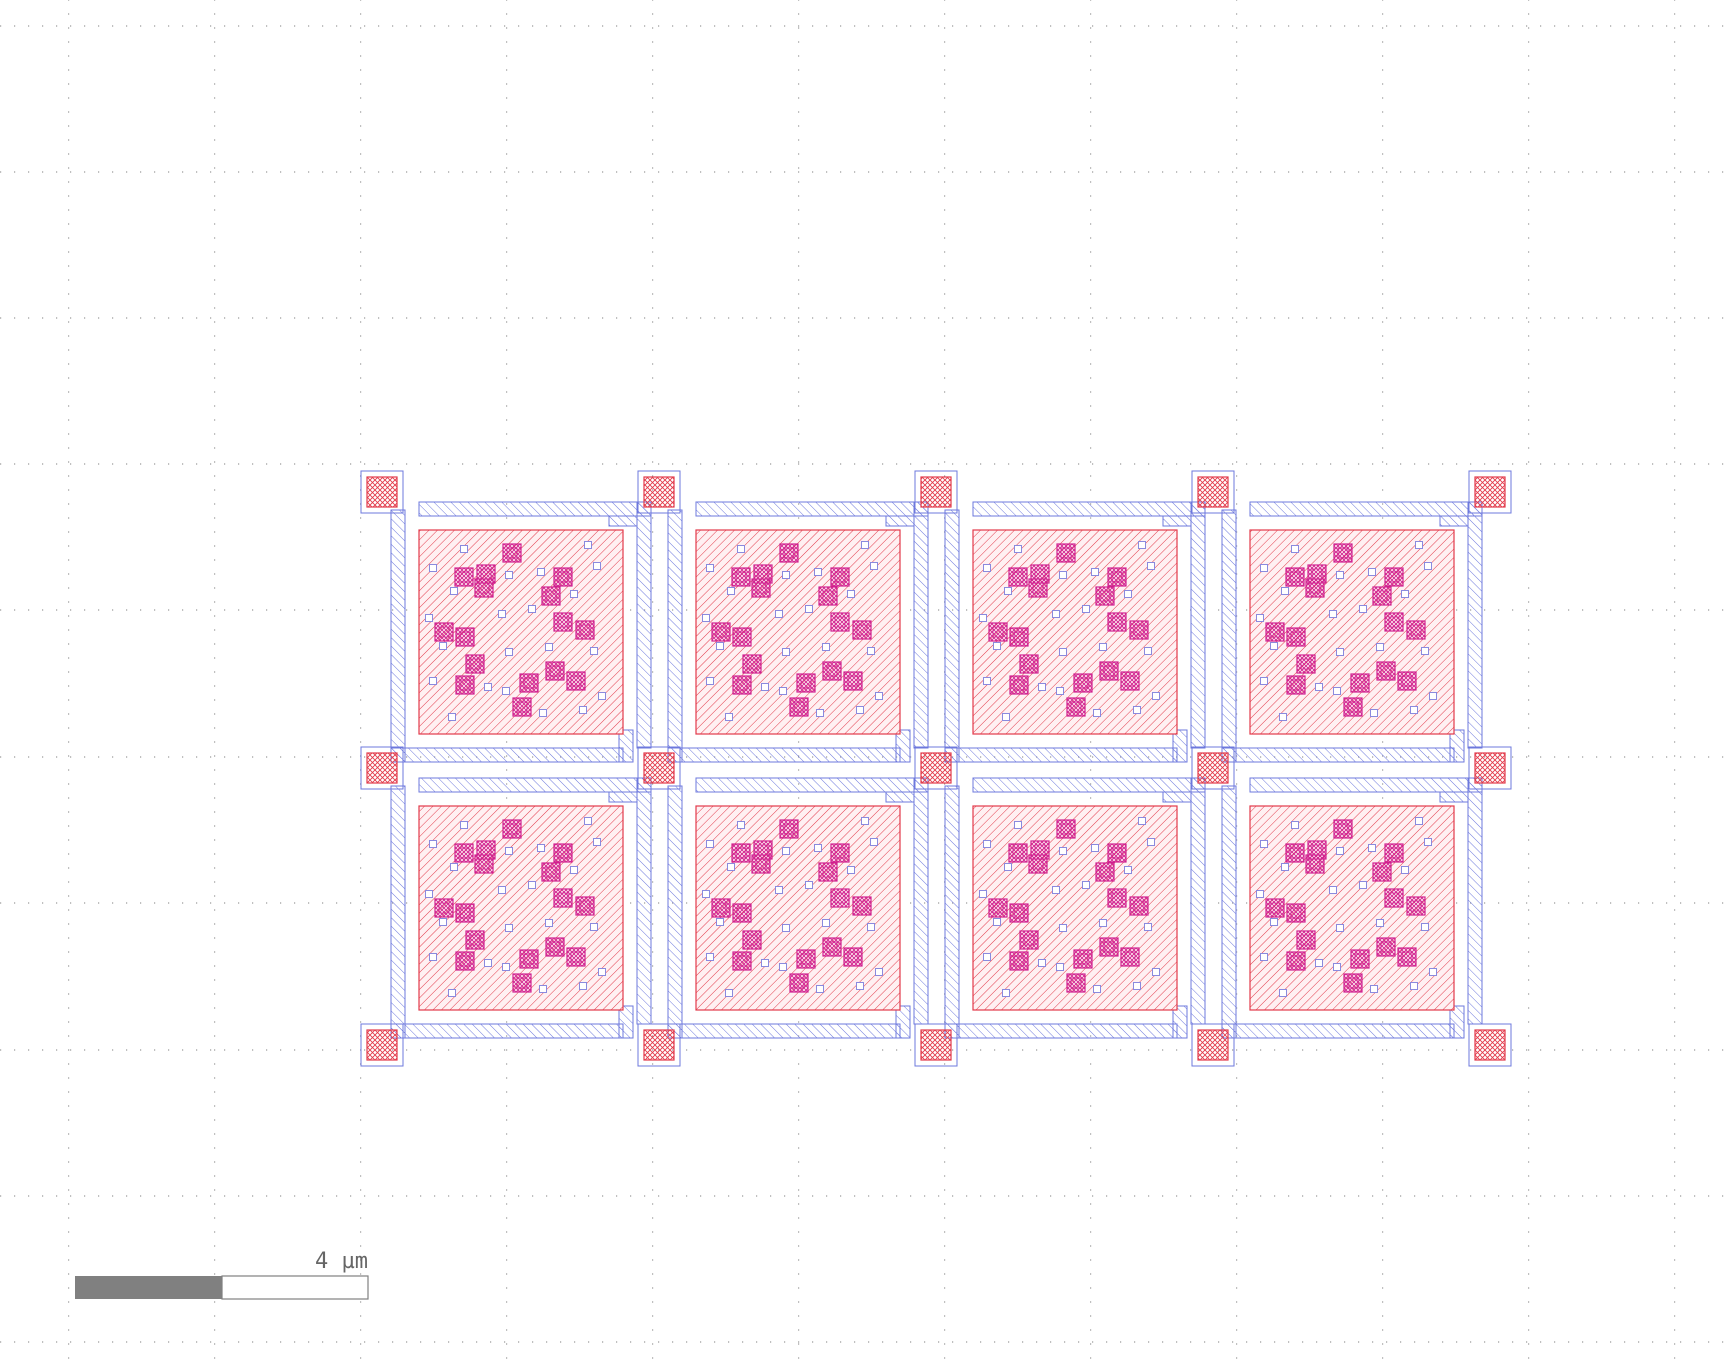 This screenshot has width=1728, height=1362. What do you see at coordinates (222, 1274) in the screenshot?
I see `scale-bar: 4 µm` at bounding box center [222, 1274].